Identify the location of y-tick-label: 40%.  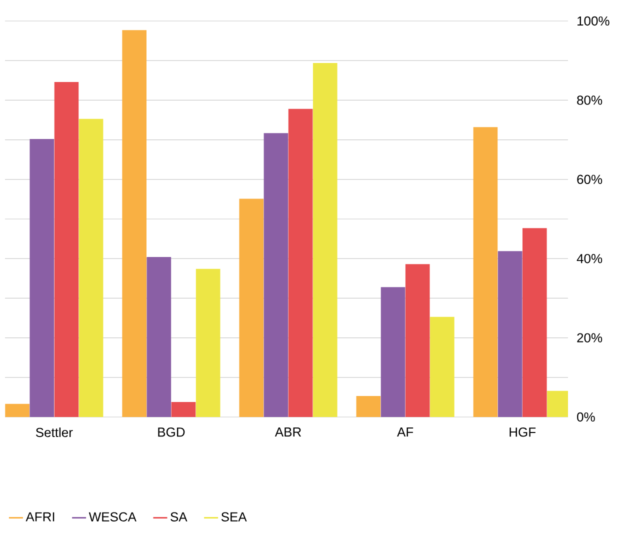
(589, 259).